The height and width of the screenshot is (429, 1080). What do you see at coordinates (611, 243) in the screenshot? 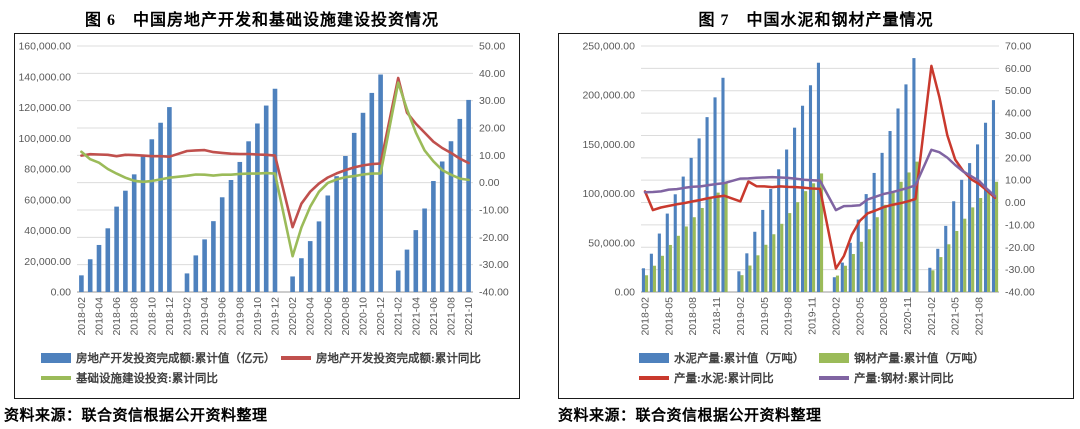
I see `left-axis-tick-label: 50,000.00` at bounding box center [611, 243].